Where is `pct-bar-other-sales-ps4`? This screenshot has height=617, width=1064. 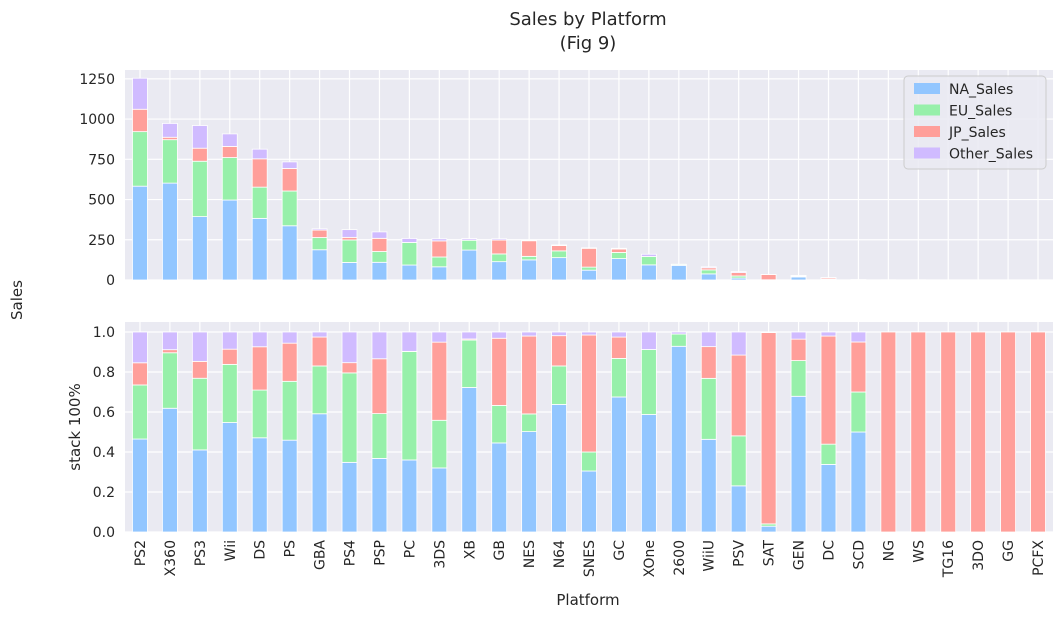 pct-bar-other-sales-ps4 is located at coordinates (349, 347).